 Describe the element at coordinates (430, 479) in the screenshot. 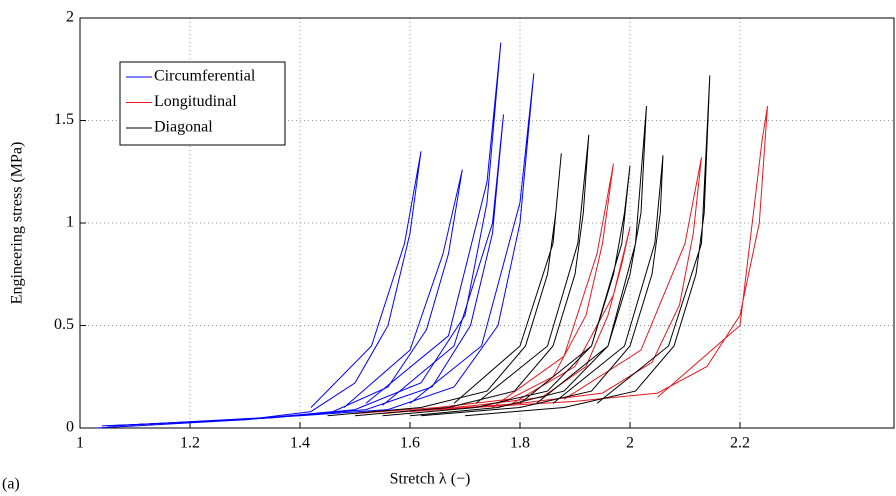

I see `x-axis-label: Stretch λ (−)` at that location.